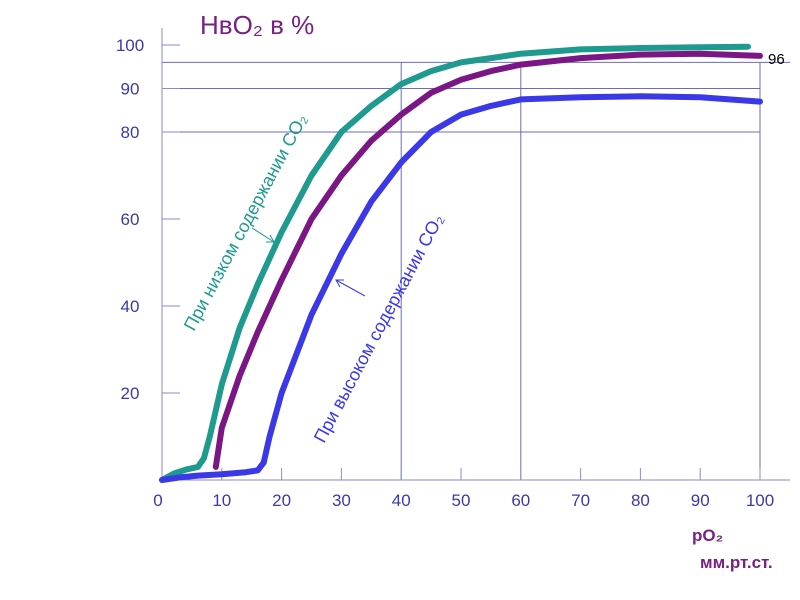 This screenshot has height=600, width=800. Describe the element at coordinates (245, 222) in the screenshot. I see `label-low-co2: При низком содержании CO₂` at that location.